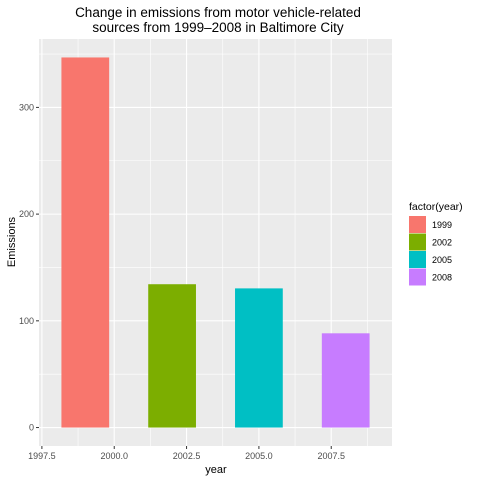 This screenshot has width=480, height=480. Describe the element at coordinates (29, 267) in the screenshot. I see `y-axis: 0 100 200 300` at that location.